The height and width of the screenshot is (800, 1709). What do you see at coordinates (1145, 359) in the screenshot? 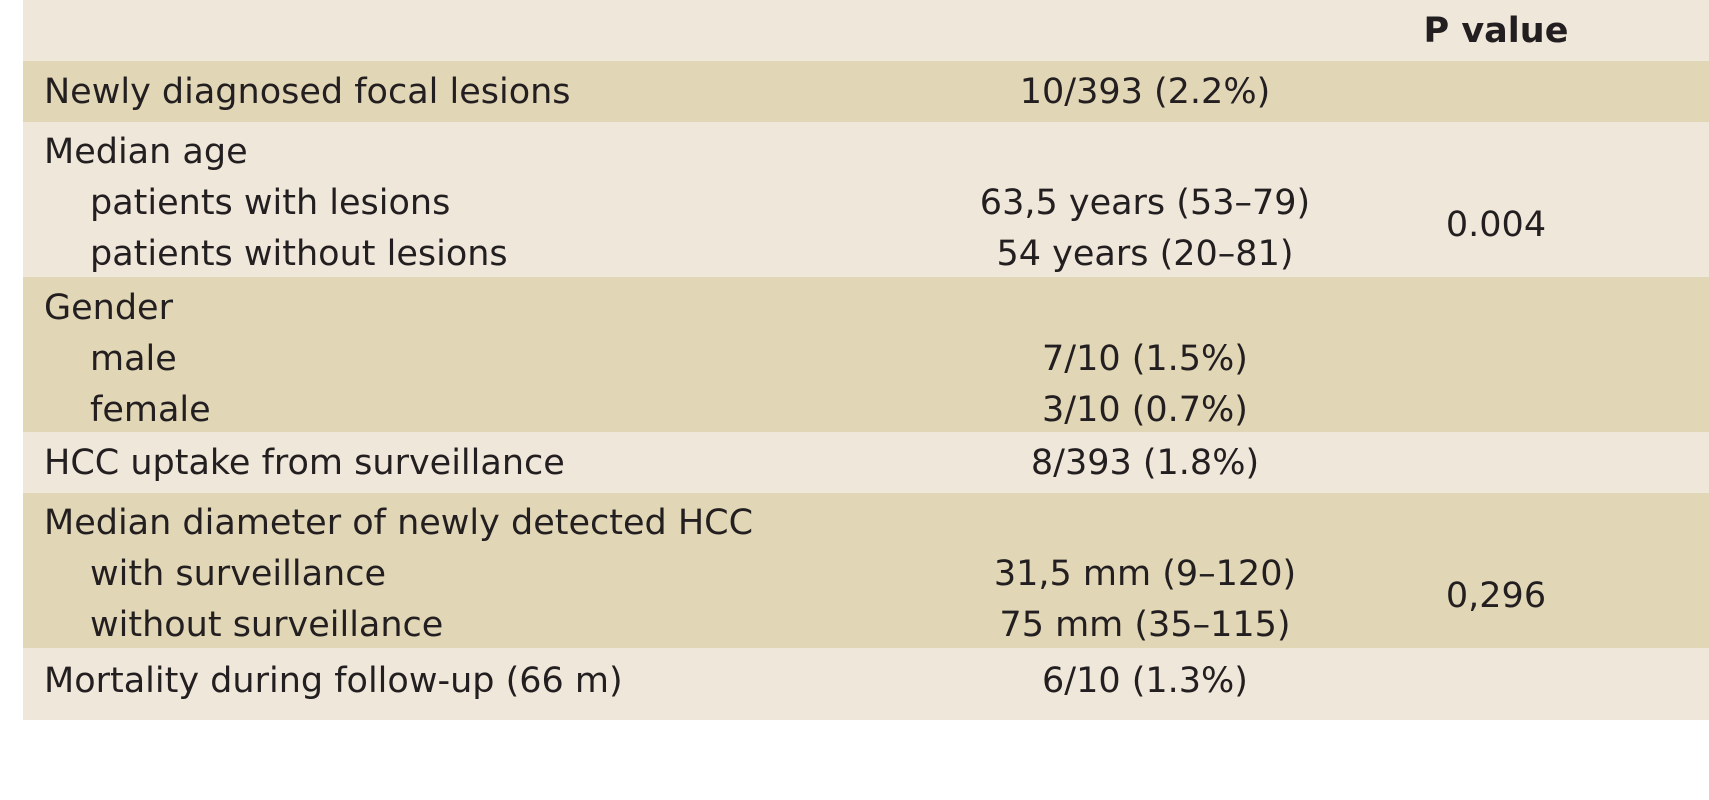
I see `sub-row-value: 7/10 (1.5%)` at bounding box center [1145, 359].